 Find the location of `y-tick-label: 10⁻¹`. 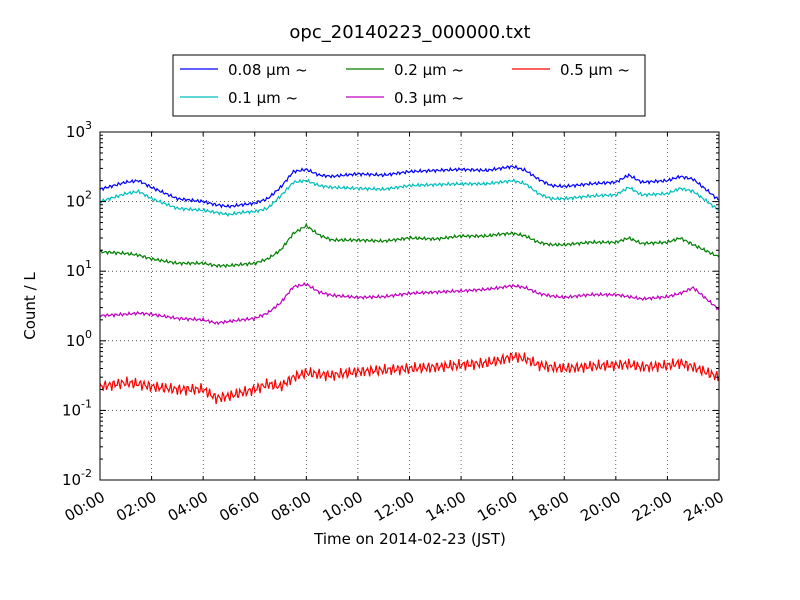

y-tick-label: 10⁻¹ is located at coordinates (77, 408).